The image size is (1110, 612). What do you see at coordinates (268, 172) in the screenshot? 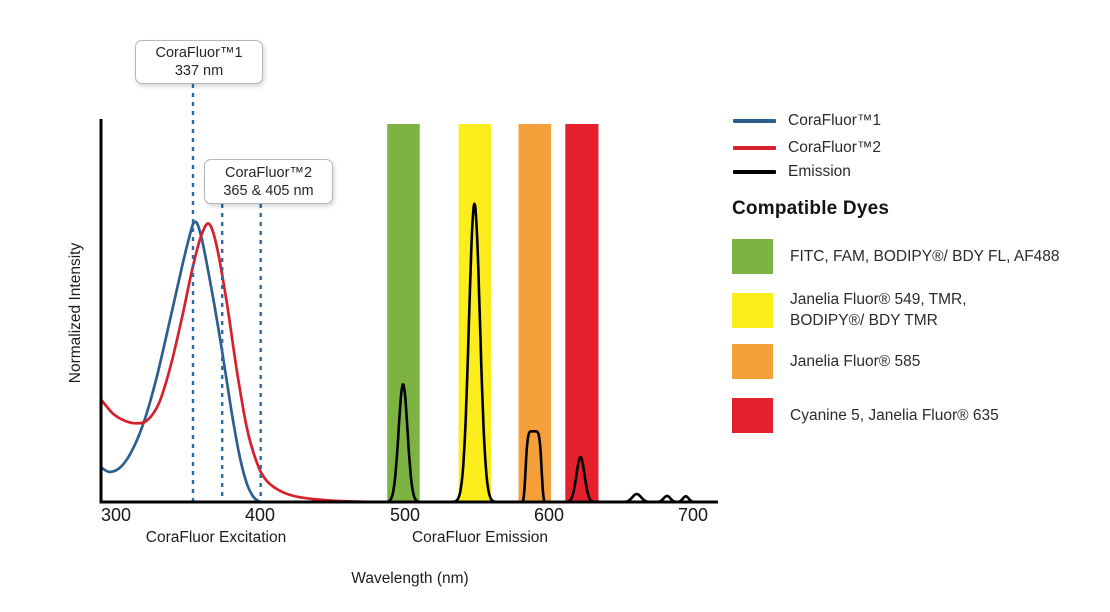
I see `callout-corafluor2-title: CoraFluor™2` at bounding box center [268, 172].